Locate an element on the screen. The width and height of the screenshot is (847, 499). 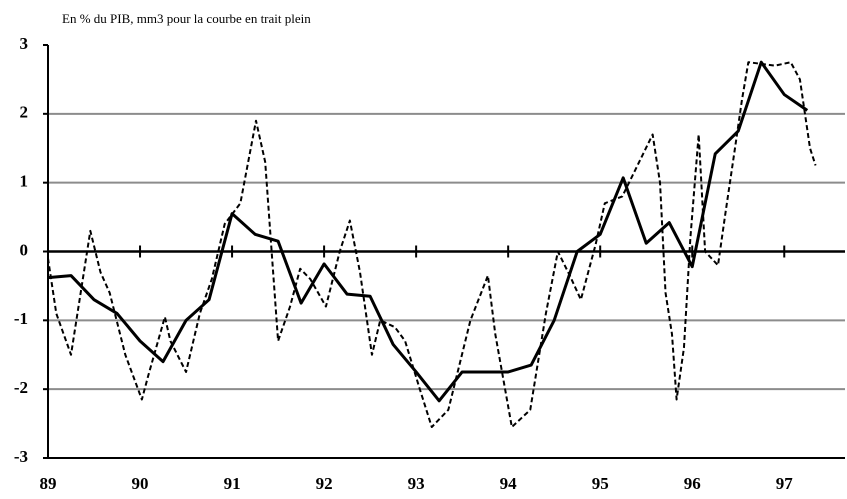
y-tick-label: 0 is located at coordinates (24, 249).